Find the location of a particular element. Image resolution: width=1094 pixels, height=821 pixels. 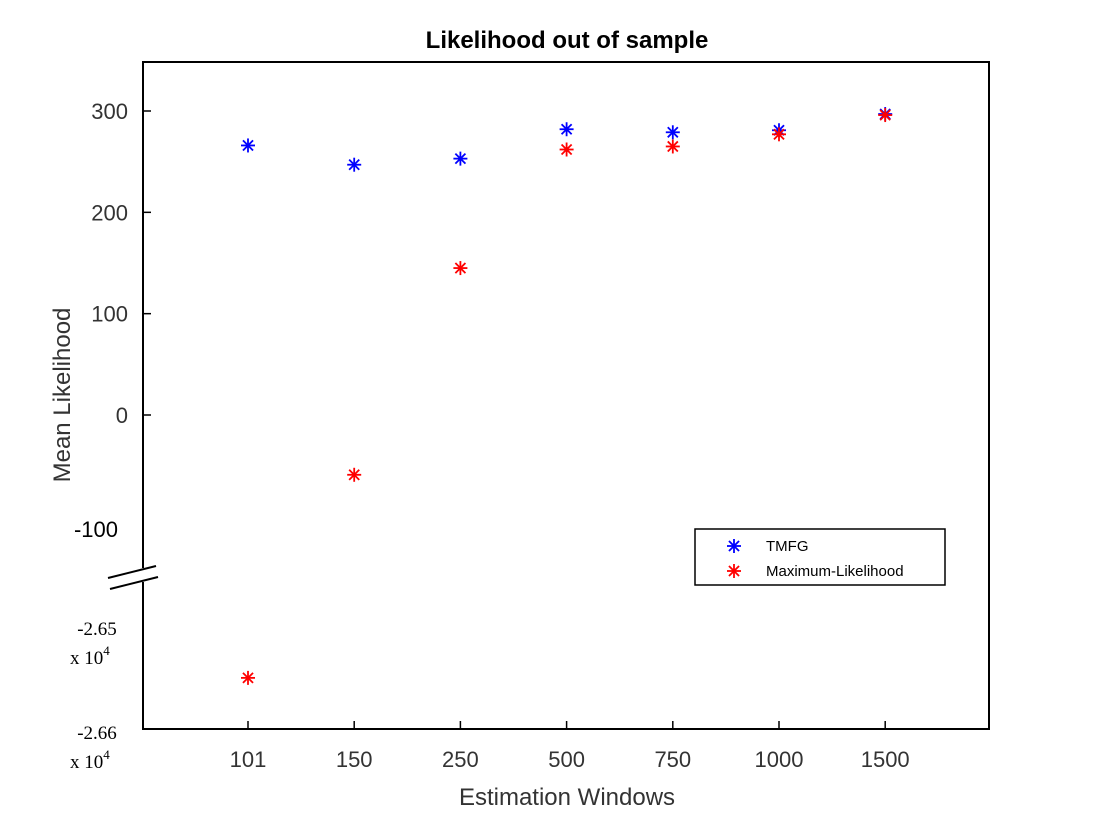

legend-marker-tmfg is located at coordinates (734, 546).